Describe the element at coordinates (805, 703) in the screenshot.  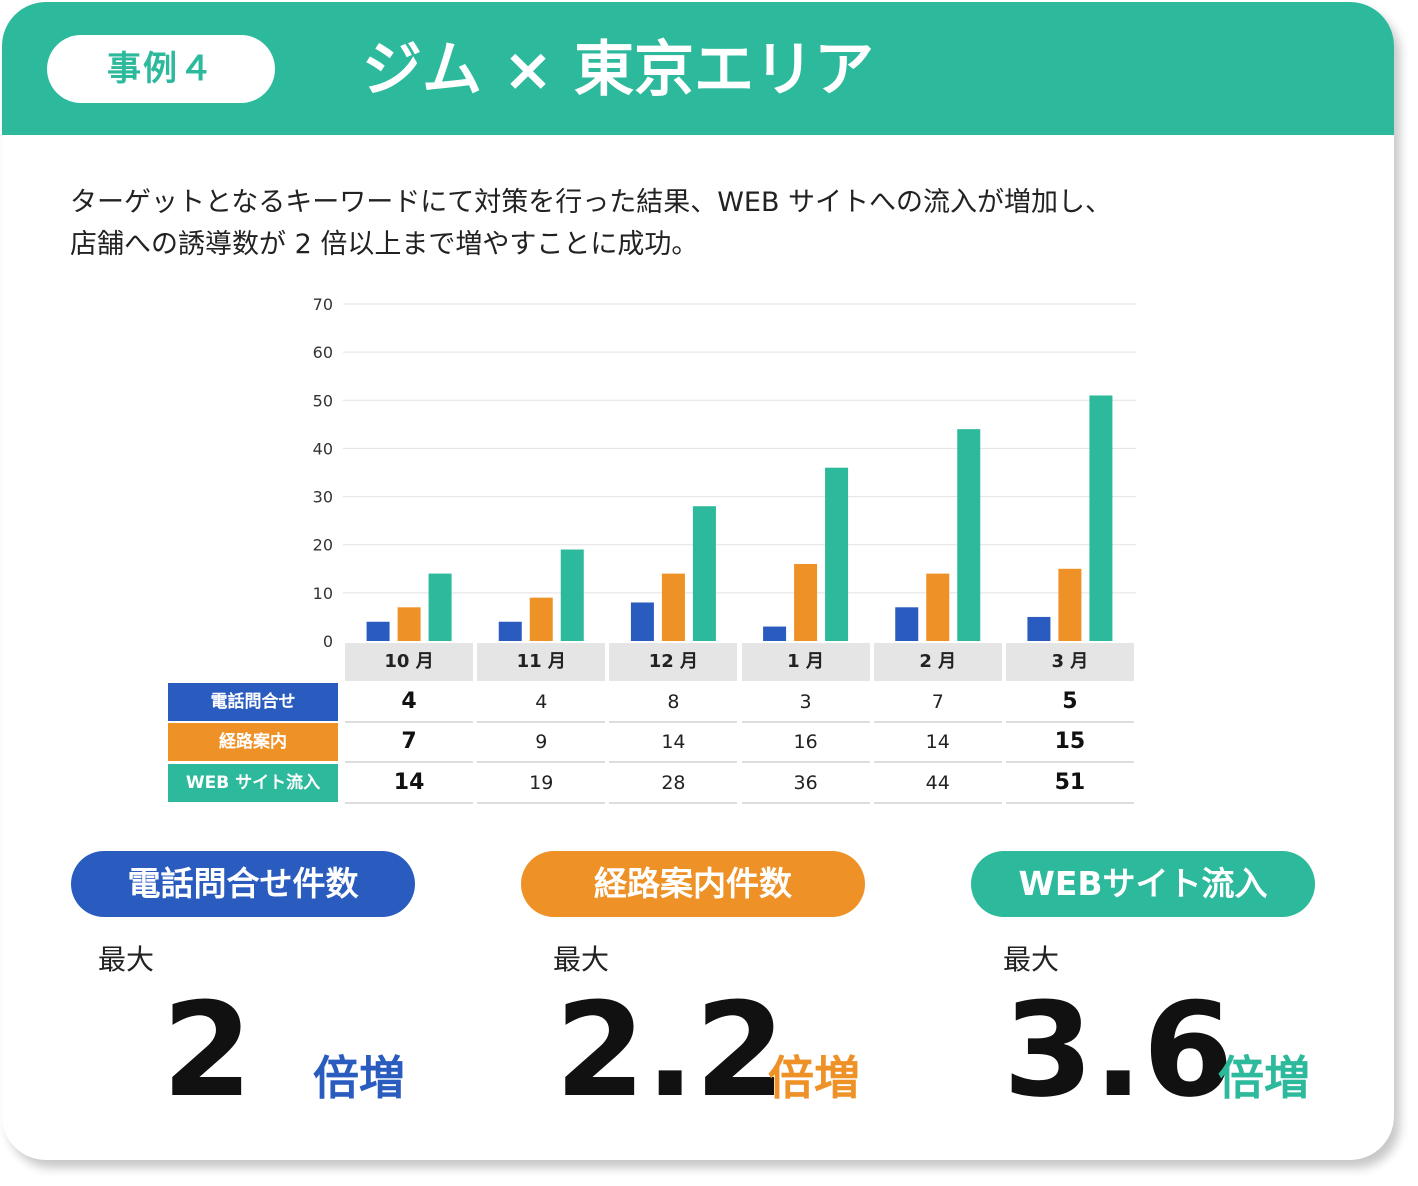
I see `data-label-phone: 3` at that location.